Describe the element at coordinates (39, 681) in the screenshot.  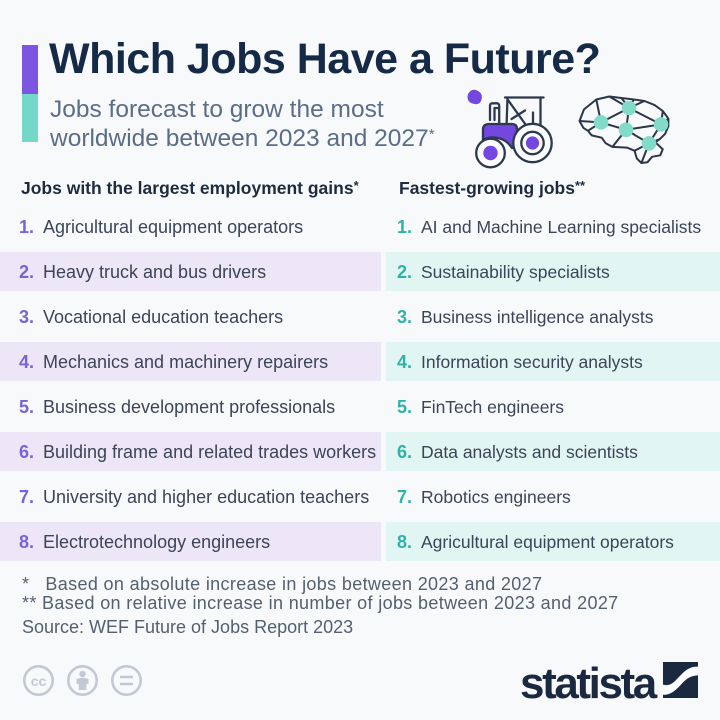
I see `svg-text: cc` at that location.